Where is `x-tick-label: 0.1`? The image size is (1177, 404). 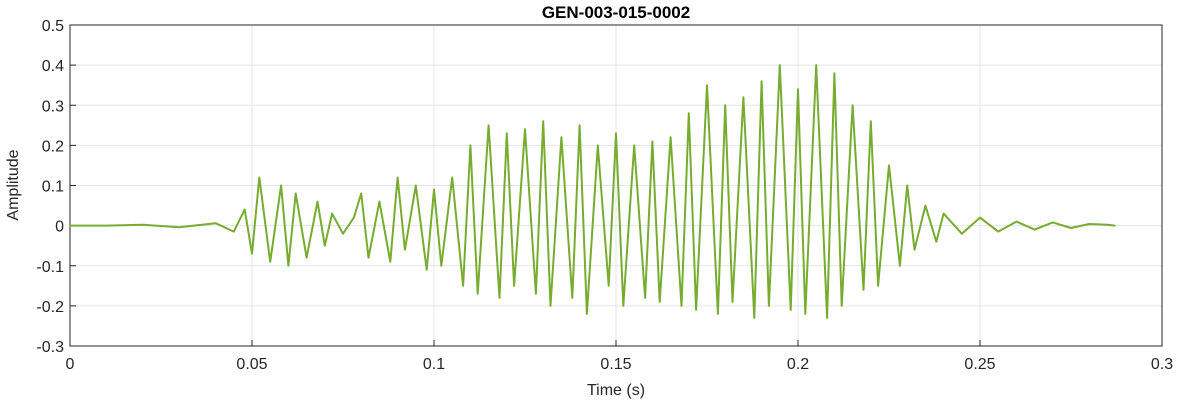
x-tick-label: 0.1 is located at coordinates (434, 364).